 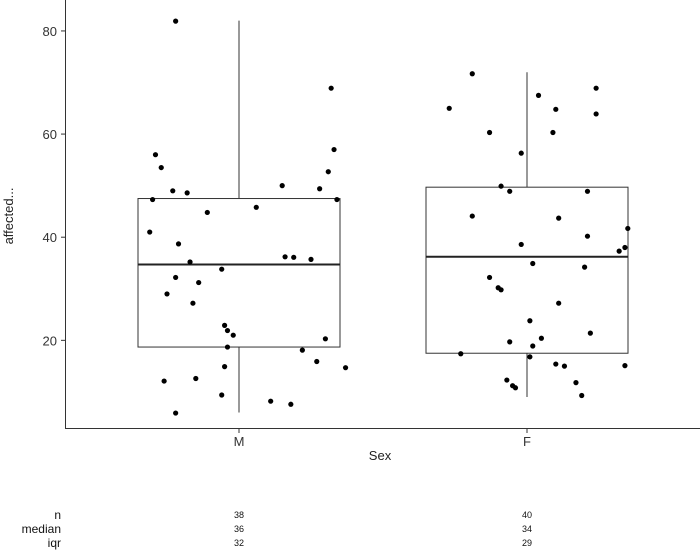 I want to click on table-cell: 34, so click(x=527, y=529).